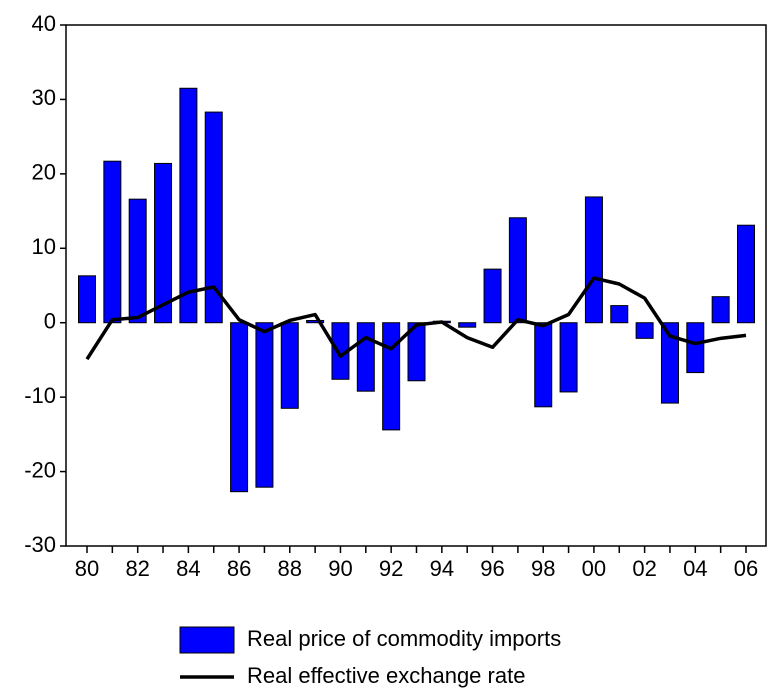  Describe the element at coordinates (340, 568) in the screenshot. I see `x-tick-label: 90` at that location.